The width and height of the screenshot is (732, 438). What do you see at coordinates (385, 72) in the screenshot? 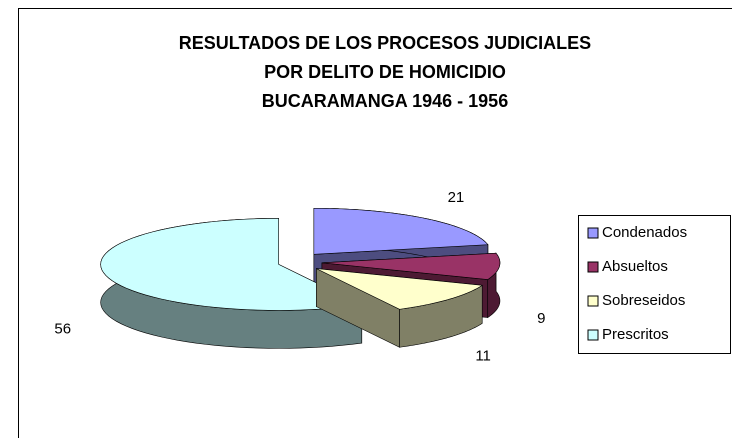
I see `chart-title: POR DELITO DE HOMICIDIO` at bounding box center [385, 72].